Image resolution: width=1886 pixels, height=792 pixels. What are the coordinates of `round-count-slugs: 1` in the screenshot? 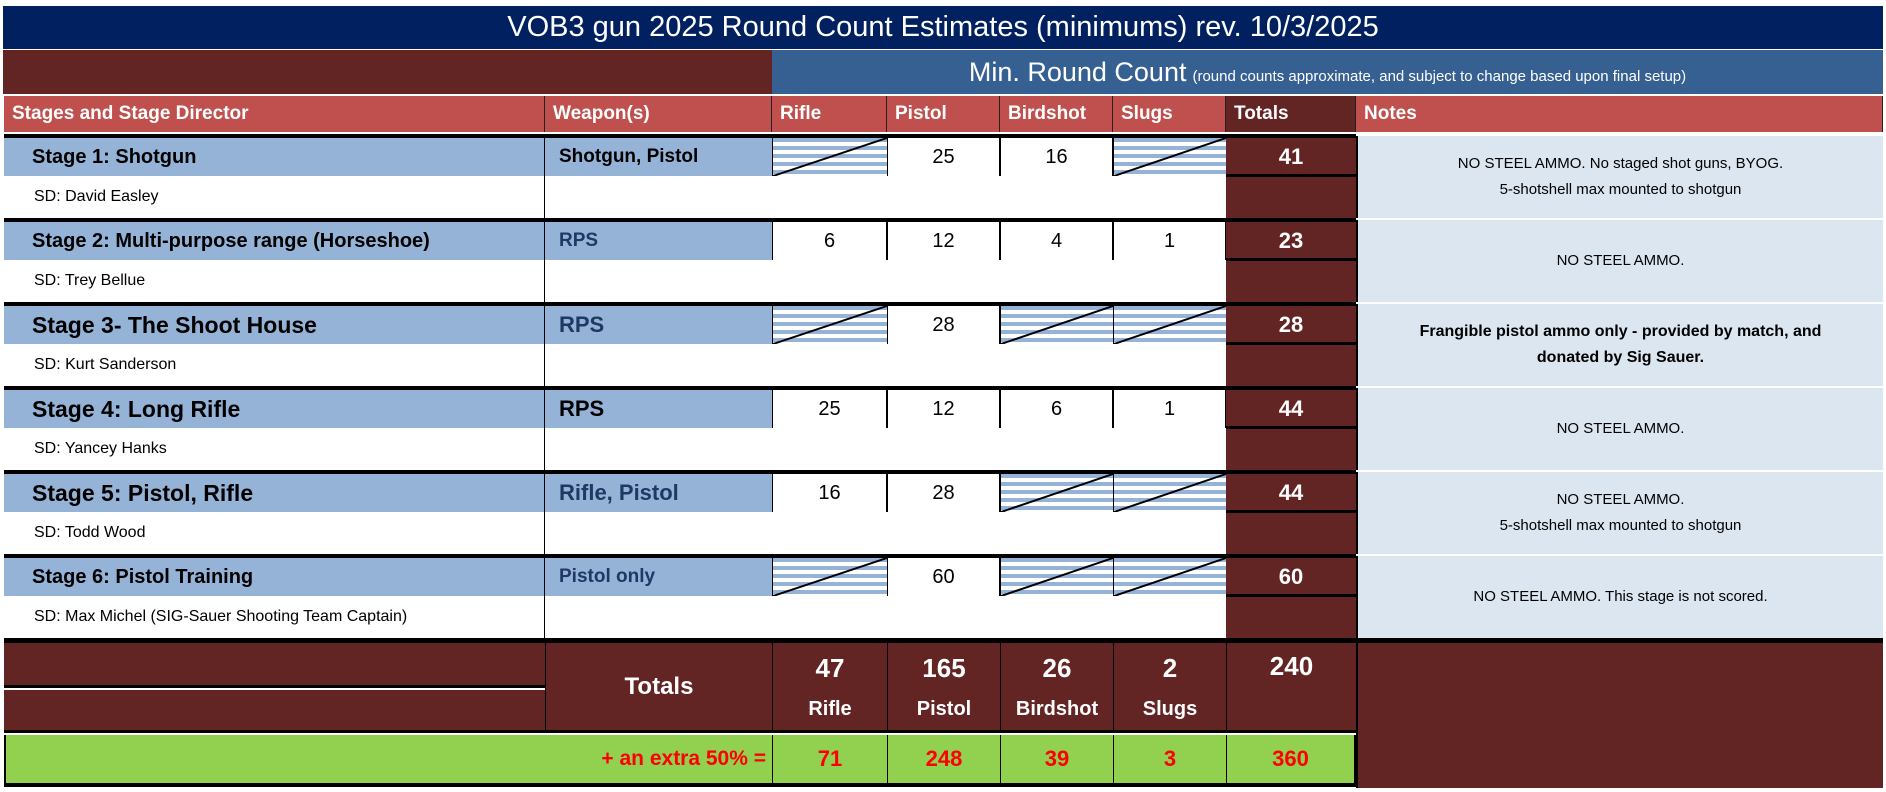 It's located at (1169, 409).